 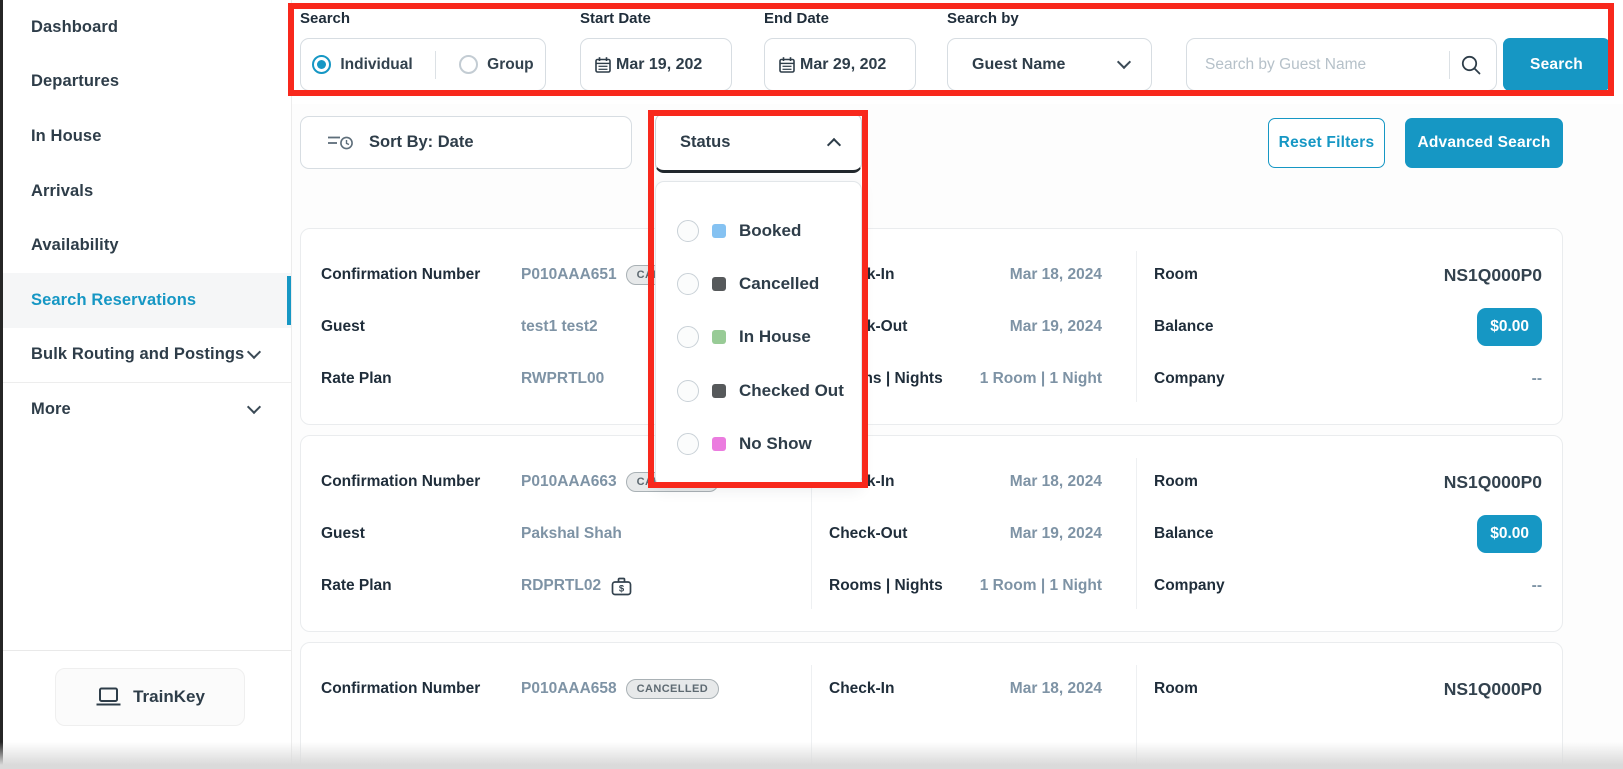 What do you see at coordinates (758, 143) in the screenshot?
I see `status-filter-dropdown: Status` at bounding box center [758, 143].